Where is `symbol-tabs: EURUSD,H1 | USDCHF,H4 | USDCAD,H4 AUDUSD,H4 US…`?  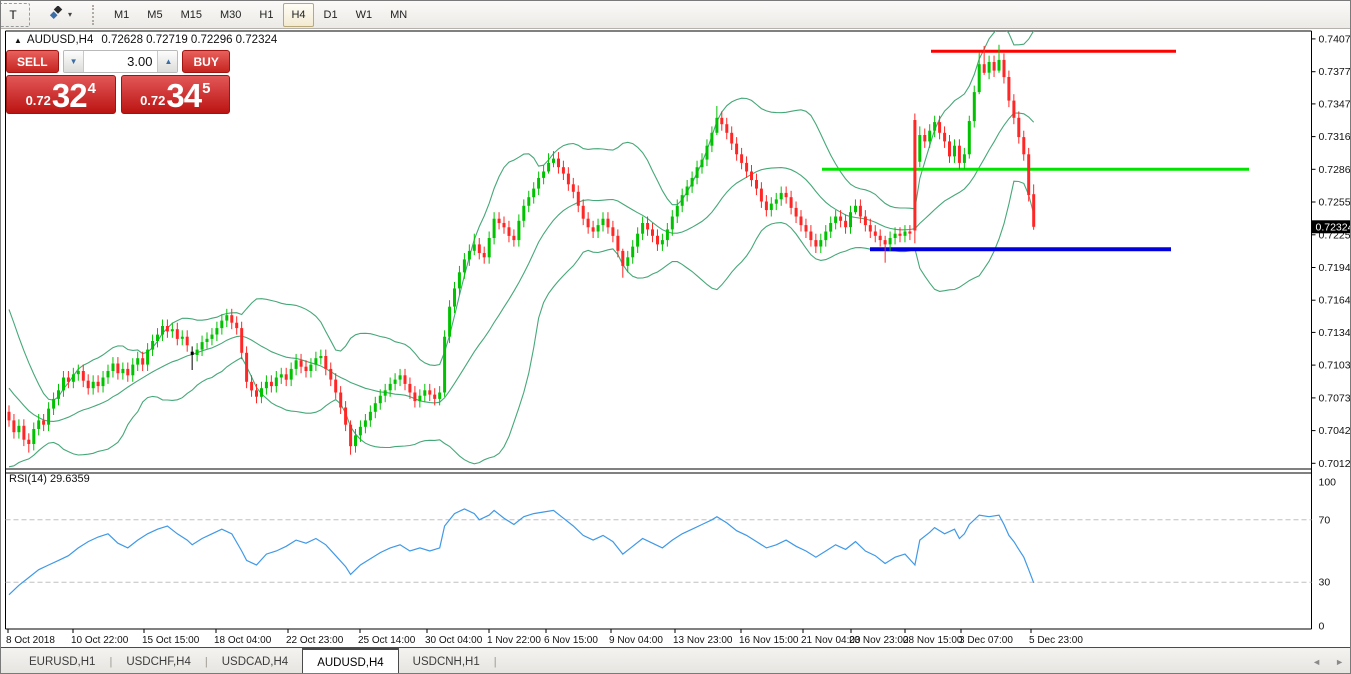 symbol-tabs: EURUSD,H1 | USDCHF,H4 | USDCAD,H4 AUDUSD,H4 US… is located at coordinates (256, 660).